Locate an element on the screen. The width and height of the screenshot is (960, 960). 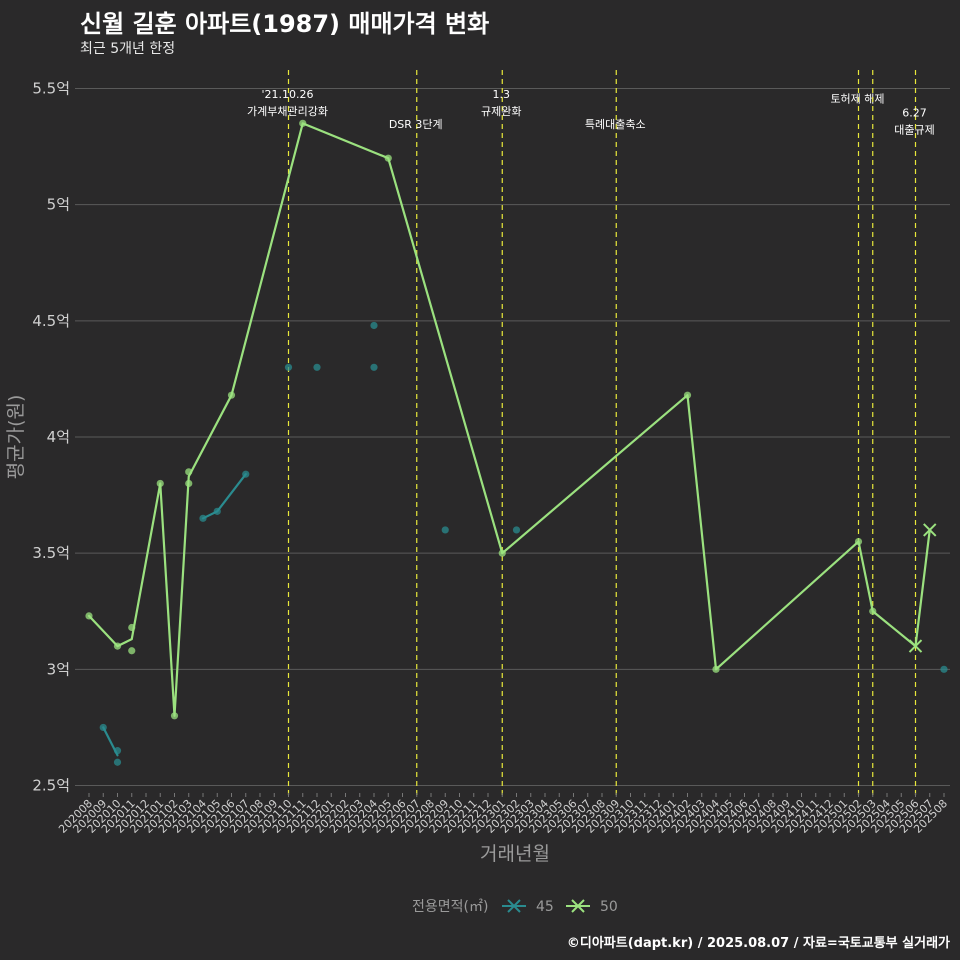
chart-subtitle: 최근 5개년 한정 is located at coordinates (128, 49).